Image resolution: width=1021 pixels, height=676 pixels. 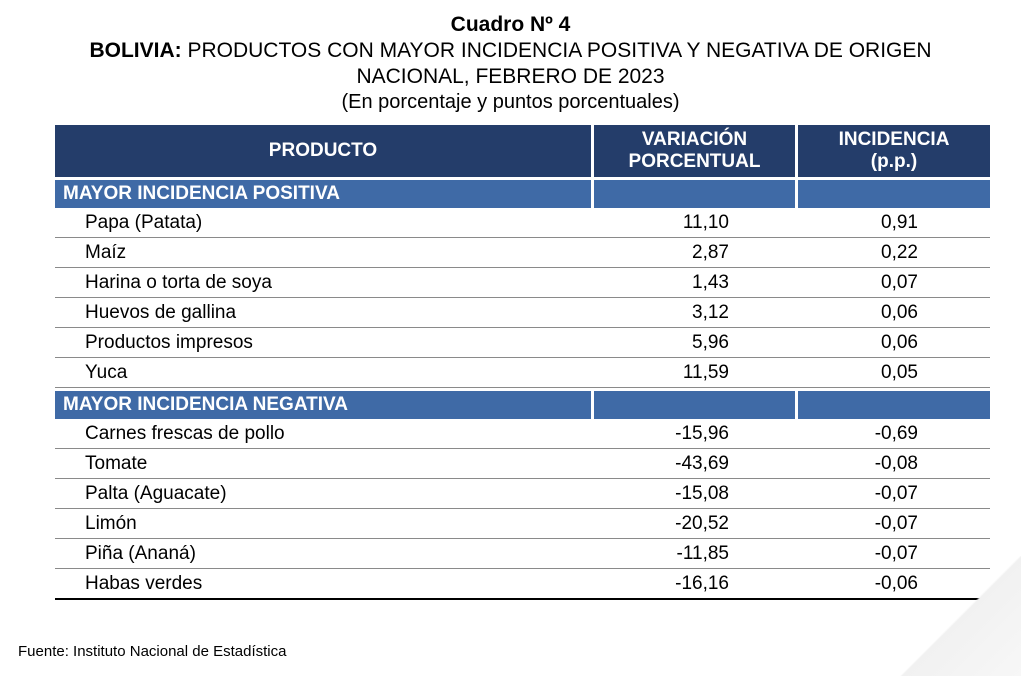 What do you see at coordinates (324, 494) in the screenshot?
I see `product-cell: Palta (Aguacate)` at bounding box center [324, 494].